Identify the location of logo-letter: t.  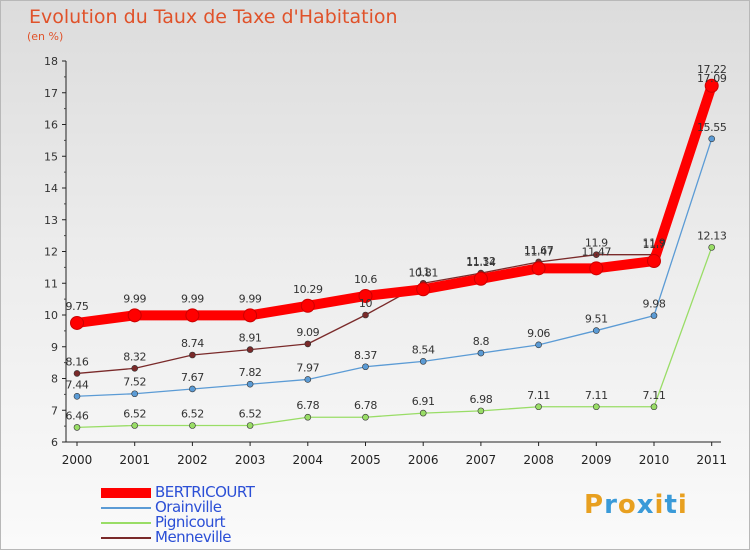
(671, 505).